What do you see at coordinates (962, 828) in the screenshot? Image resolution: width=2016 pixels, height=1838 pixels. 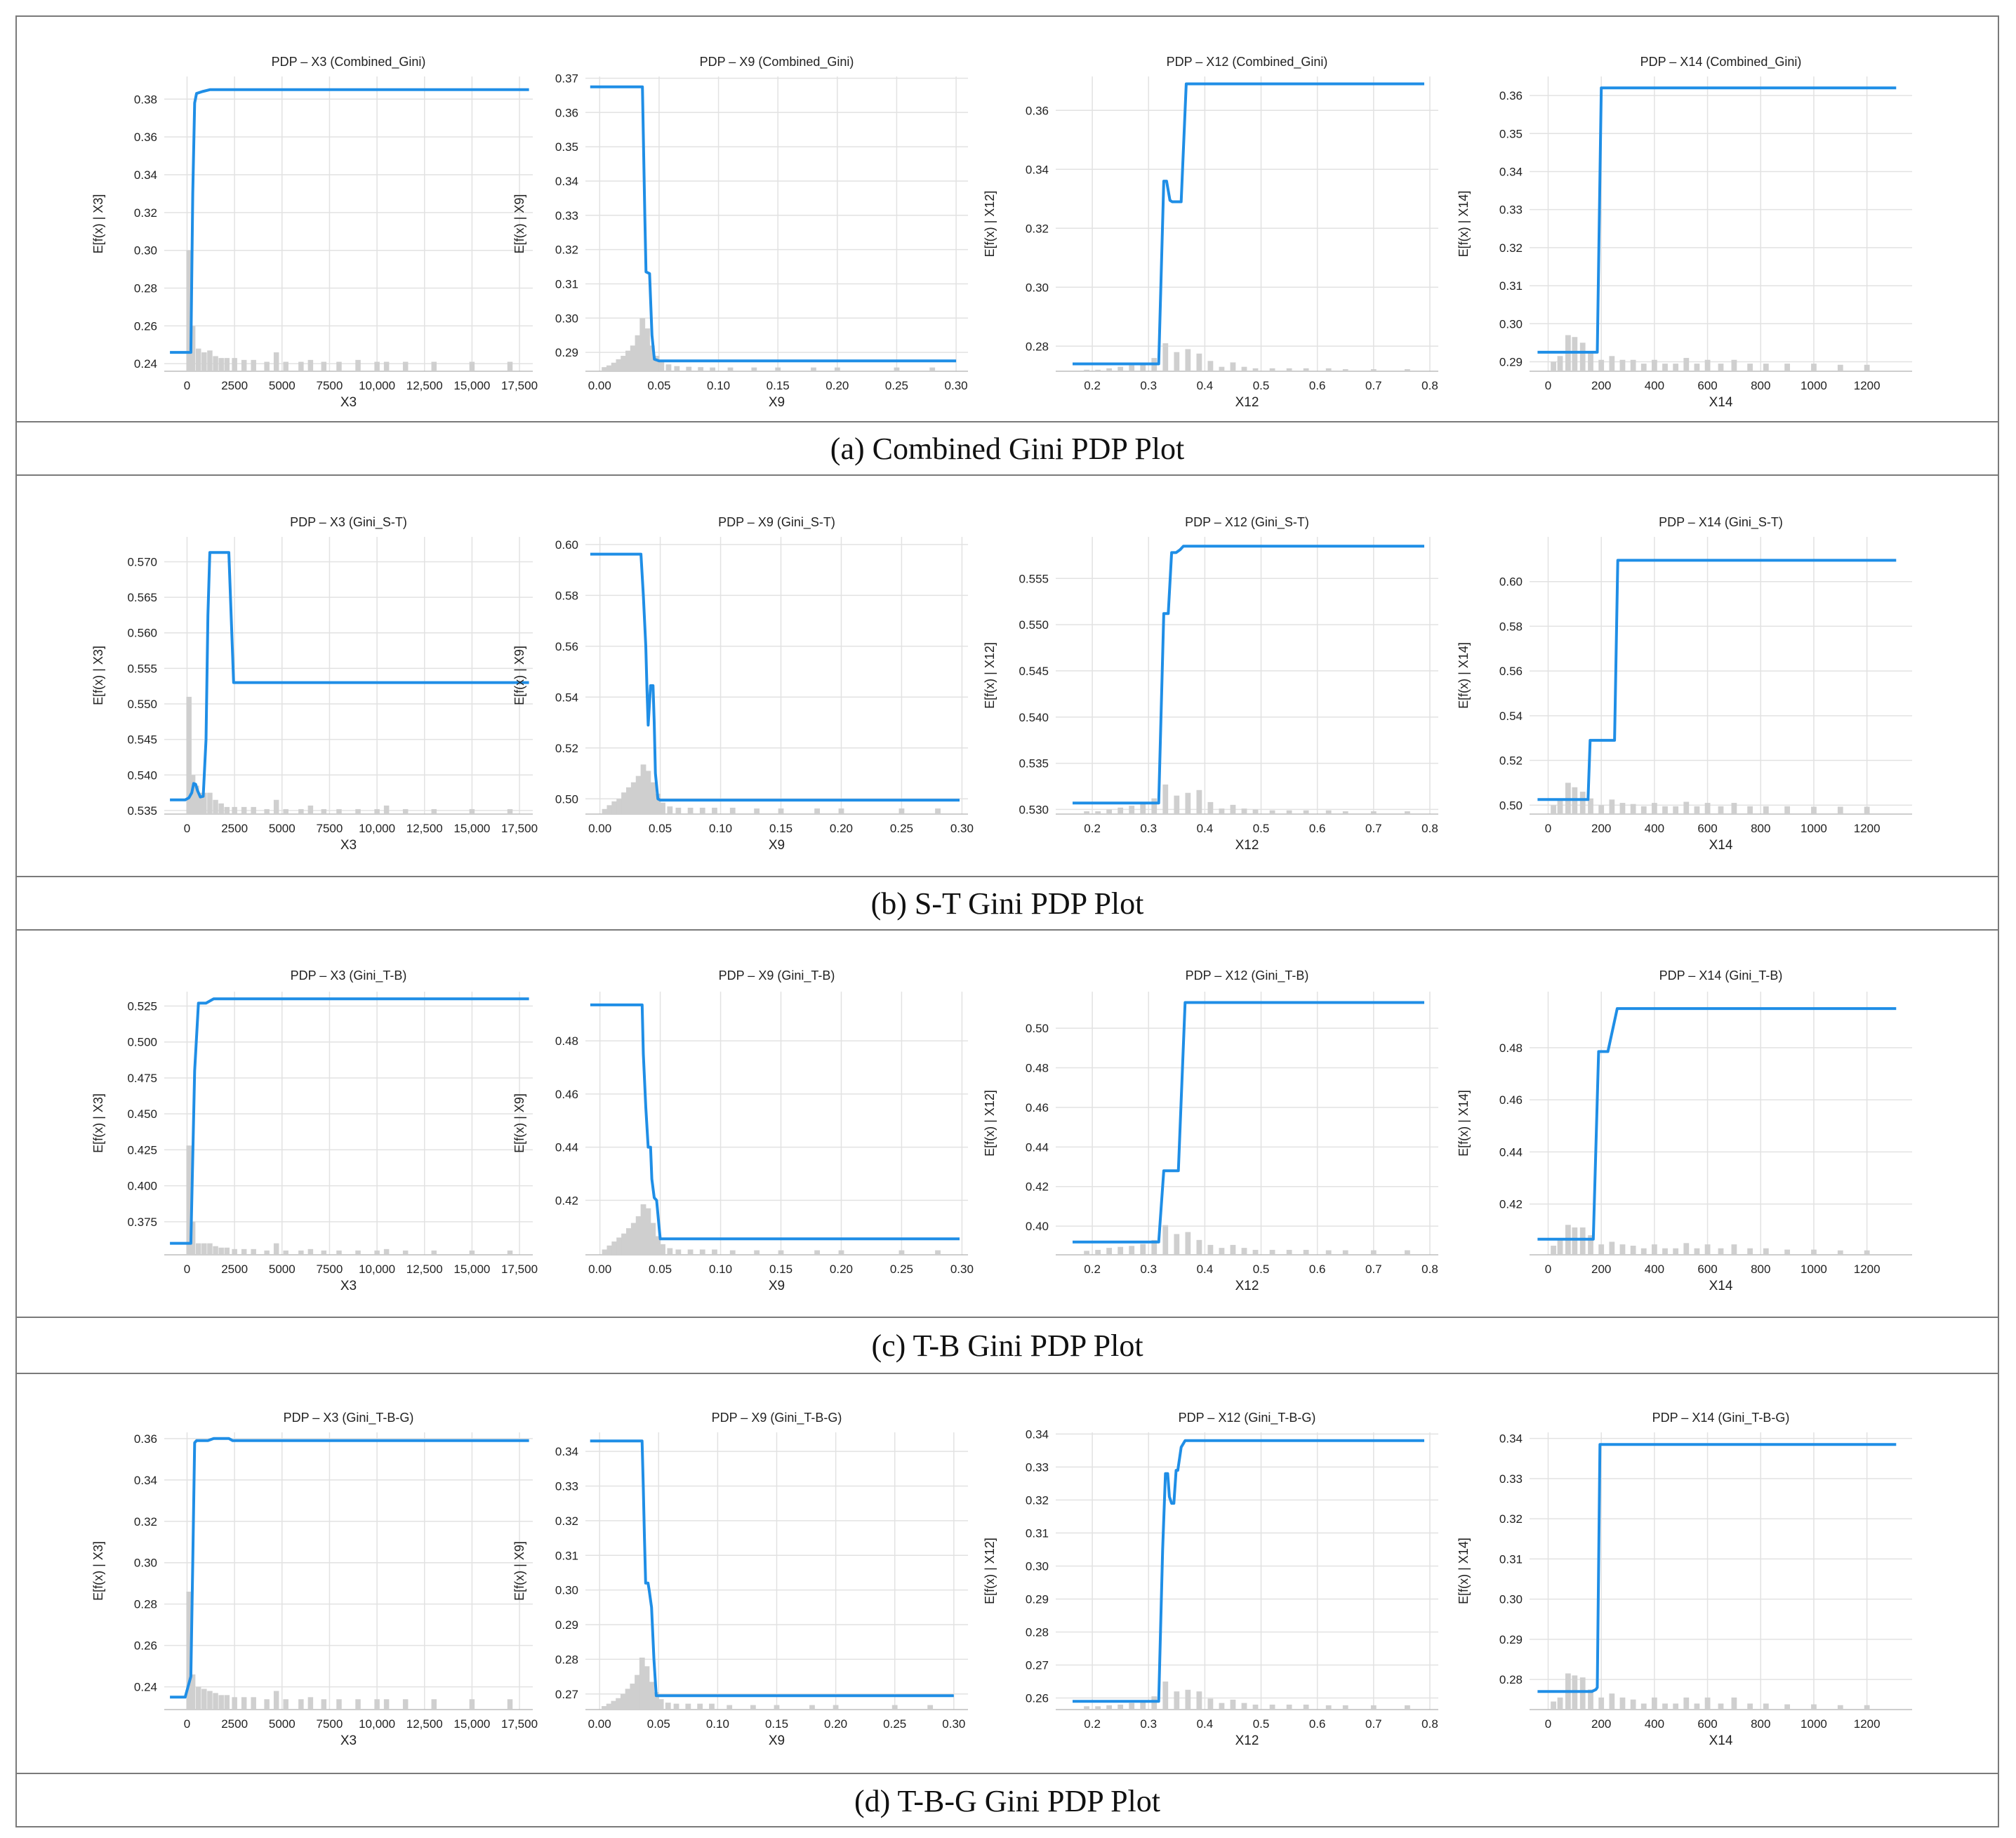 I see `x-tick-label: 0.30` at bounding box center [962, 828].